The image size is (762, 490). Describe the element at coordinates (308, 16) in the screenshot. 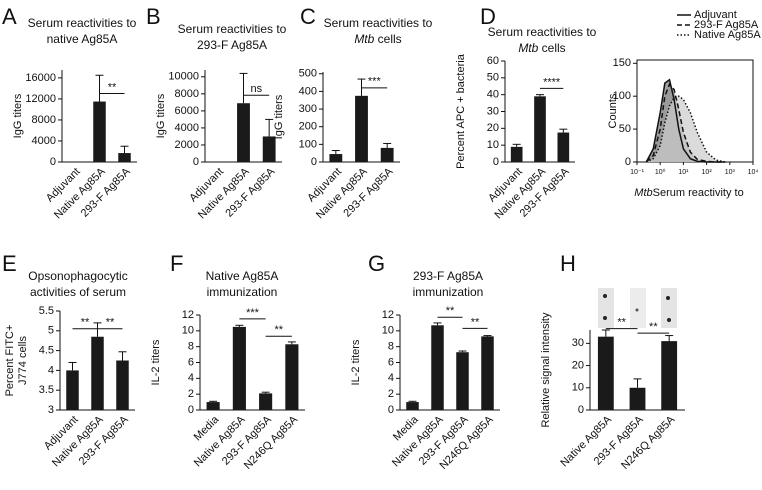

I see `panel-letter: C` at that location.